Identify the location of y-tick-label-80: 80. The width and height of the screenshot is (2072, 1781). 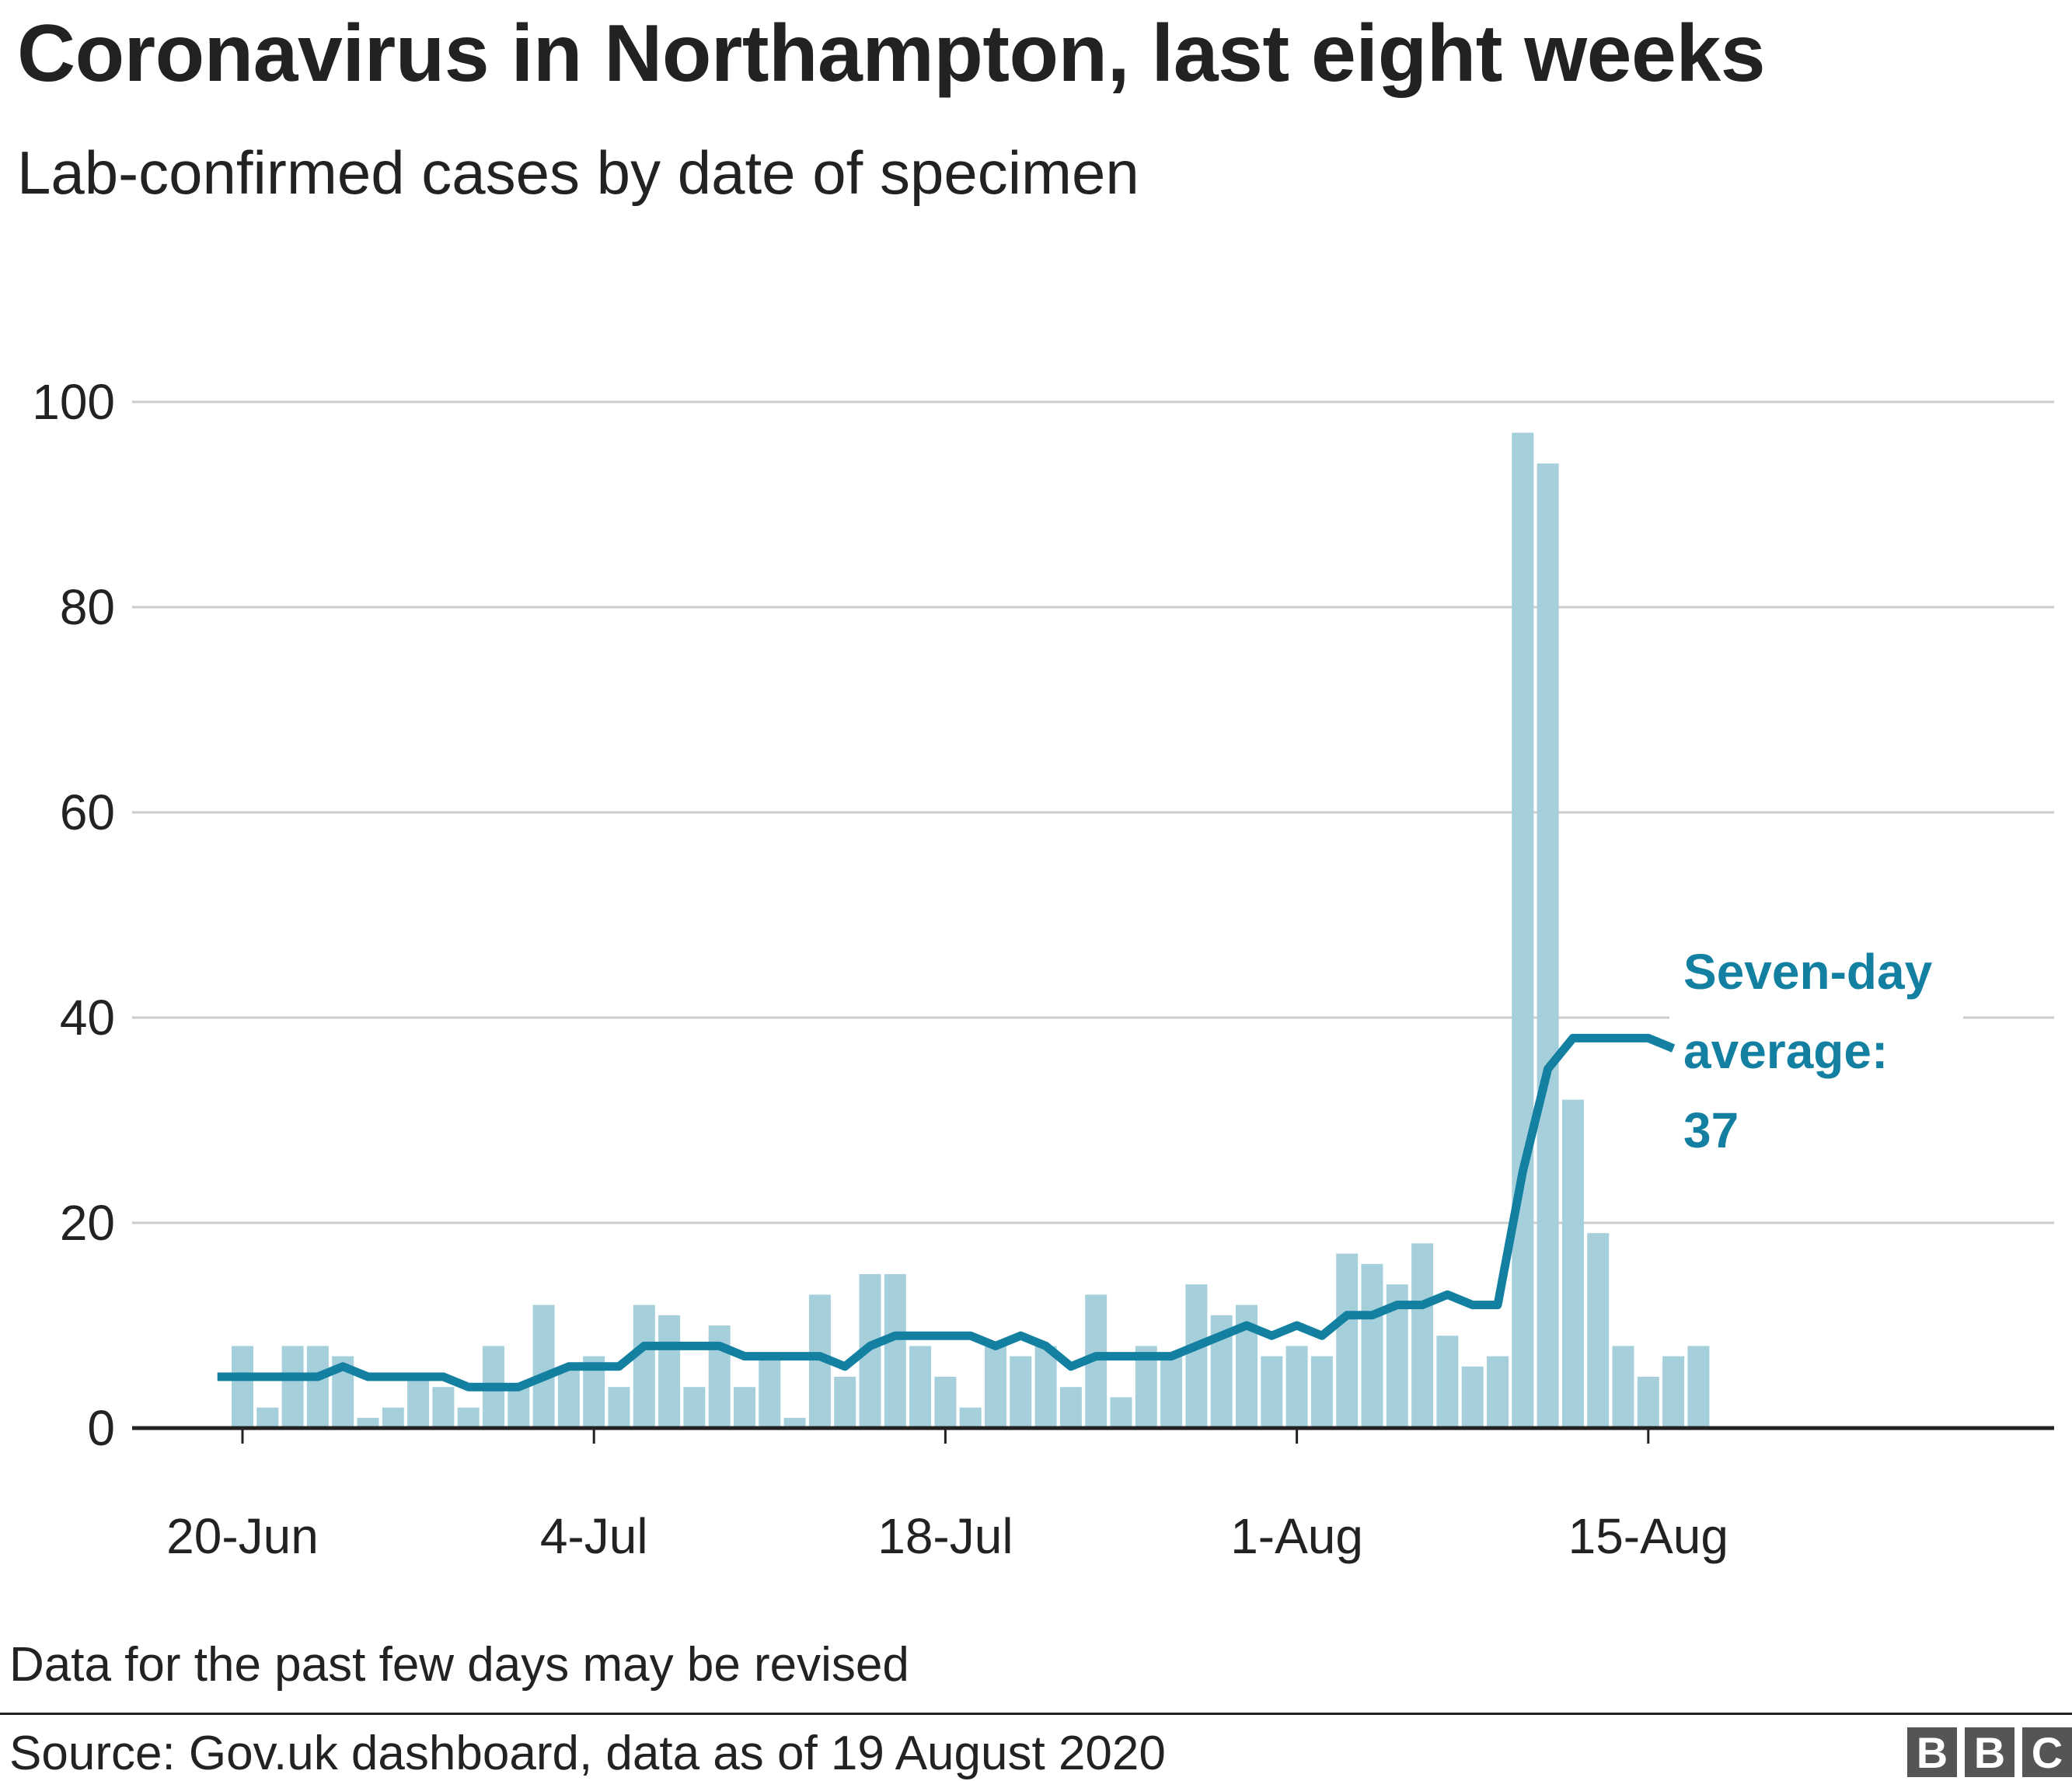
(87, 607).